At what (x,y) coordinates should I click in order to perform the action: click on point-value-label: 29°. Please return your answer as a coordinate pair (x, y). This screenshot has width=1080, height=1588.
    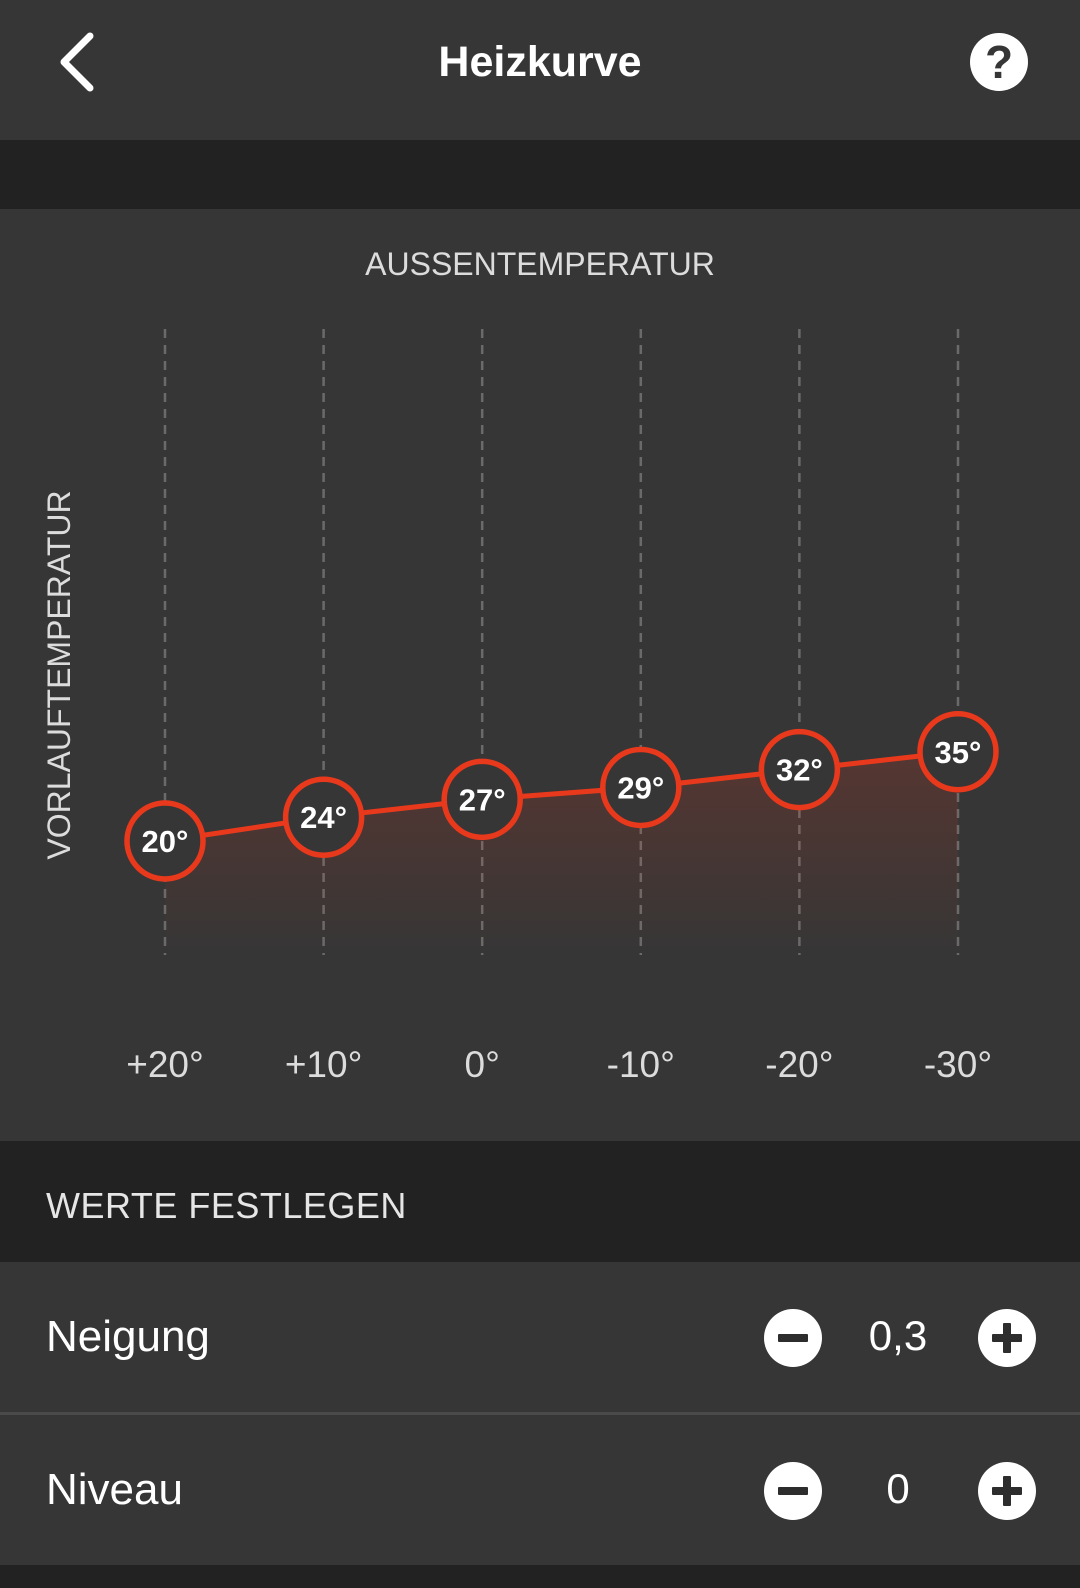
    Looking at the image, I should click on (640, 787).